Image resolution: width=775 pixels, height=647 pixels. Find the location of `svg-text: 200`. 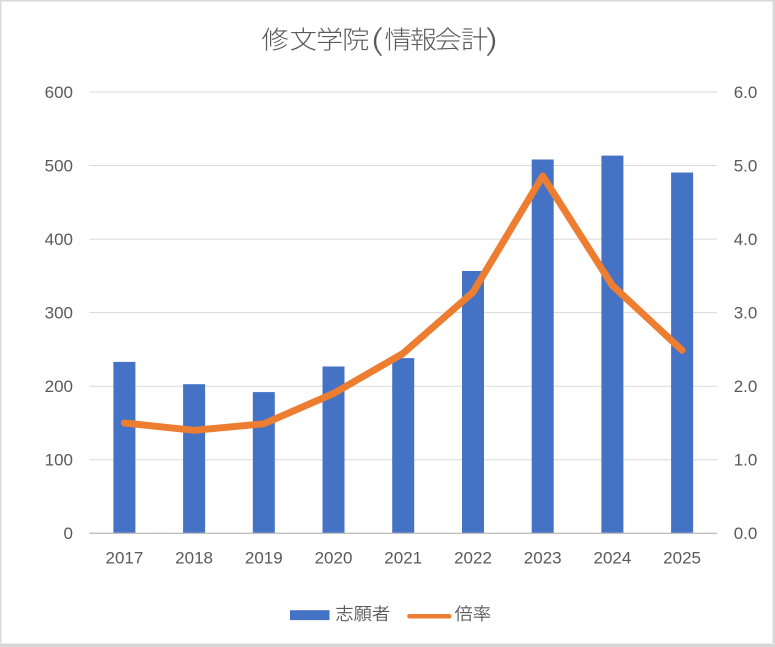

svg-text: 200 is located at coordinates (59, 386).